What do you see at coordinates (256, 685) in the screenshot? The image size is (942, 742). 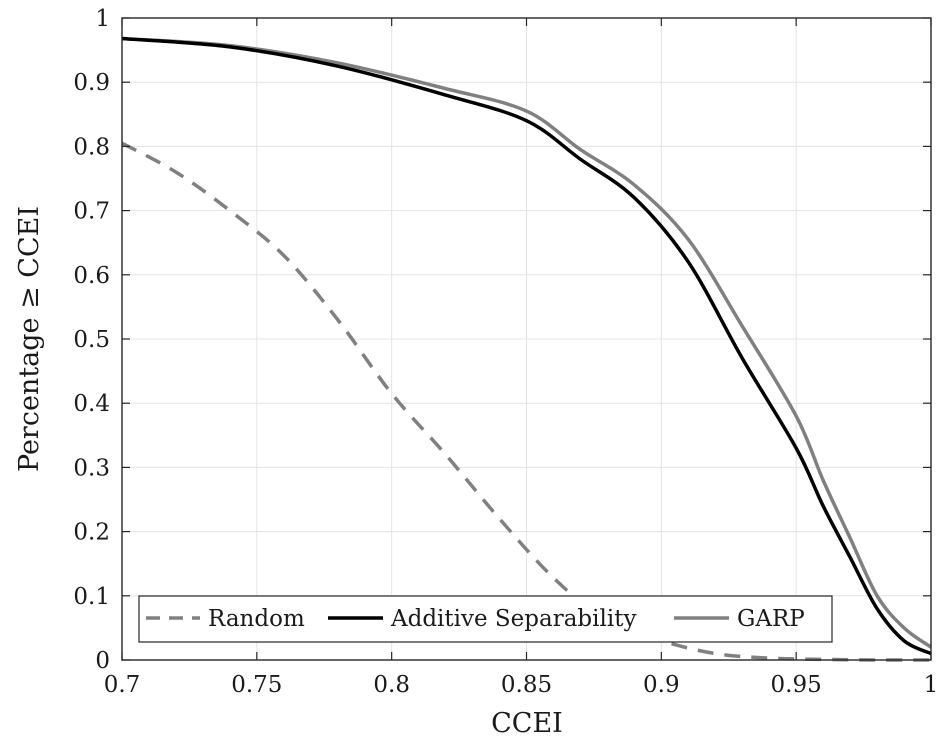 I see `x-tick-label: 0.75` at bounding box center [256, 685].